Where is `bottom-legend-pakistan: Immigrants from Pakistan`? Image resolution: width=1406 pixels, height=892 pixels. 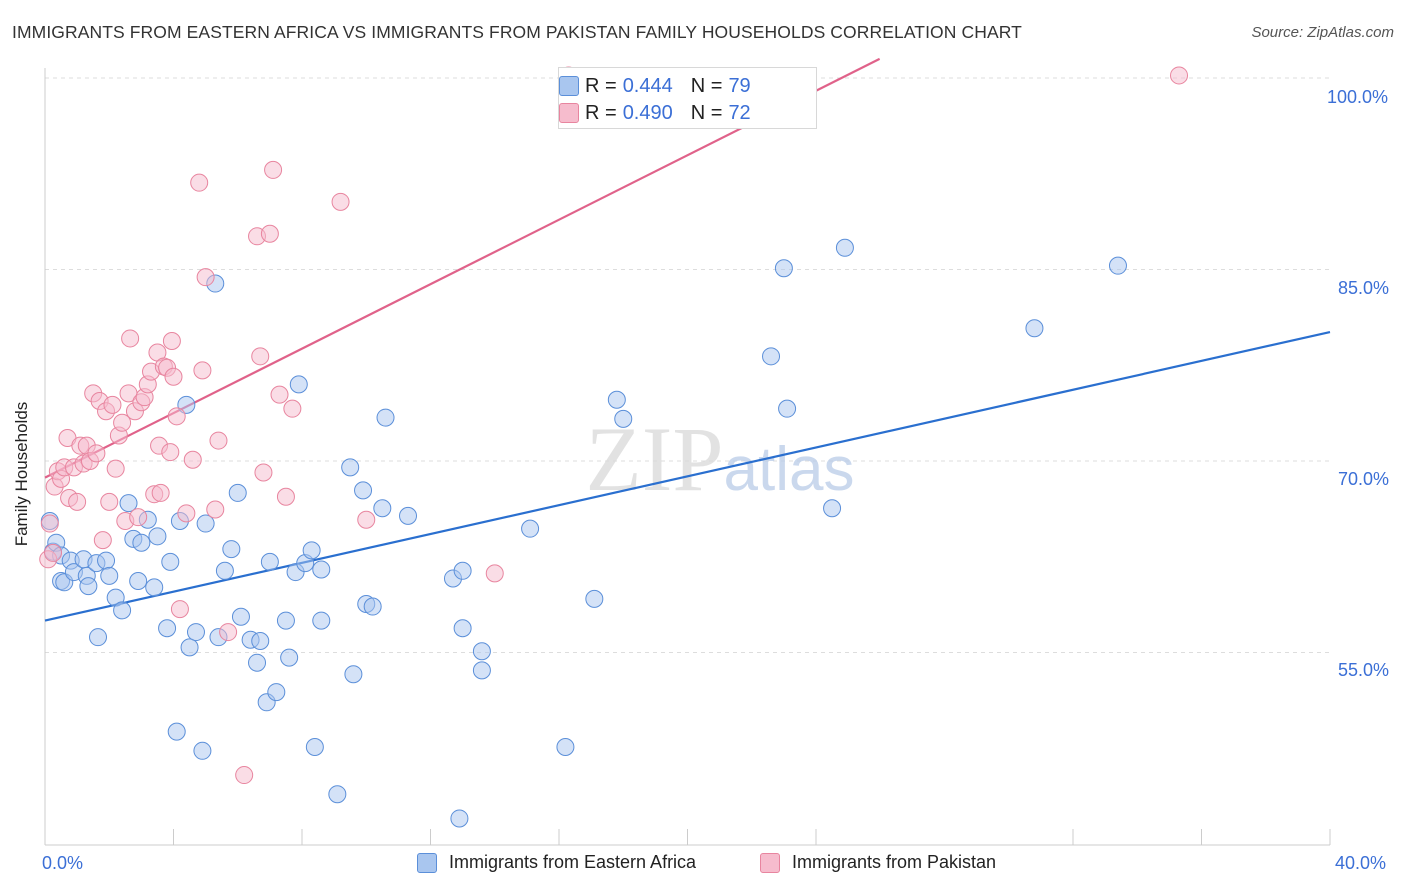 bottom-legend-pakistan: Immigrants from Pakistan is located at coordinates (878, 862).